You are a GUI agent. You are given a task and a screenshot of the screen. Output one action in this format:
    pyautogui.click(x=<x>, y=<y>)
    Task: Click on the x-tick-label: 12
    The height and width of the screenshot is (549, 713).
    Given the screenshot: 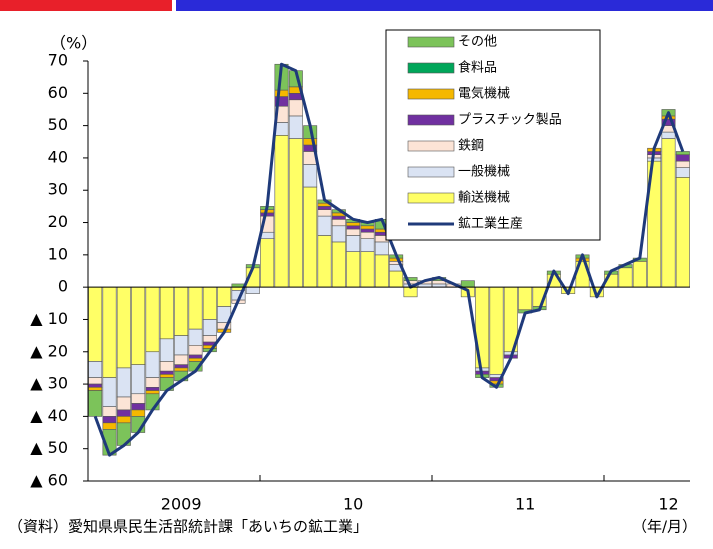 What is the action you would take?
    pyautogui.click(x=668, y=504)
    